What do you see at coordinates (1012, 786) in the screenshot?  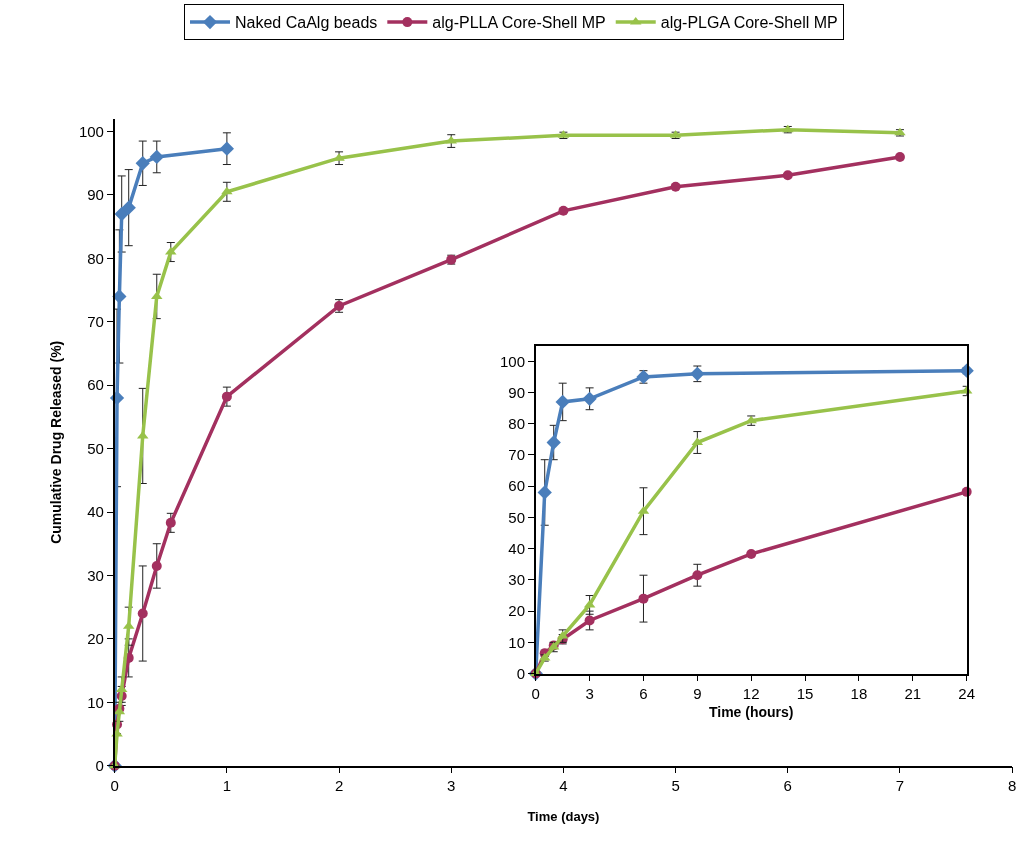 I see `x-tick-label: 8` at bounding box center [1012, 786].